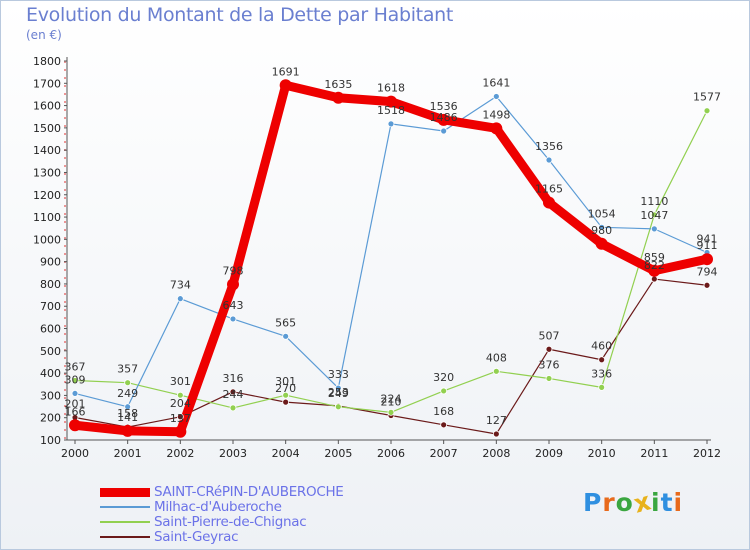 This screenshot has height=550, width=750. Describe the element at coordinates (707, 97) in the screenshot. I see `data-label-2: 1577` at that location.